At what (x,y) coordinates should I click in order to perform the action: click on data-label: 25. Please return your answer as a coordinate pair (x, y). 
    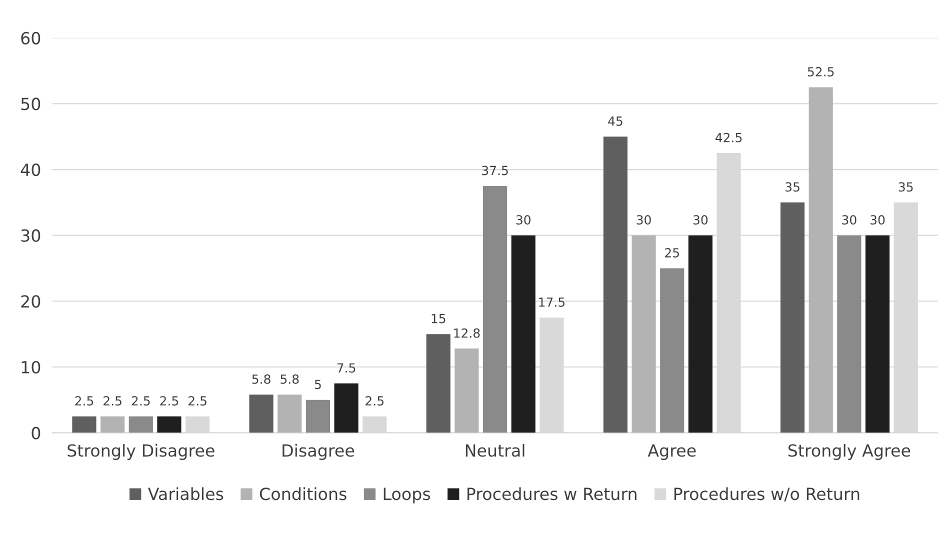
    Looking at the image, I should click on (672, 253).